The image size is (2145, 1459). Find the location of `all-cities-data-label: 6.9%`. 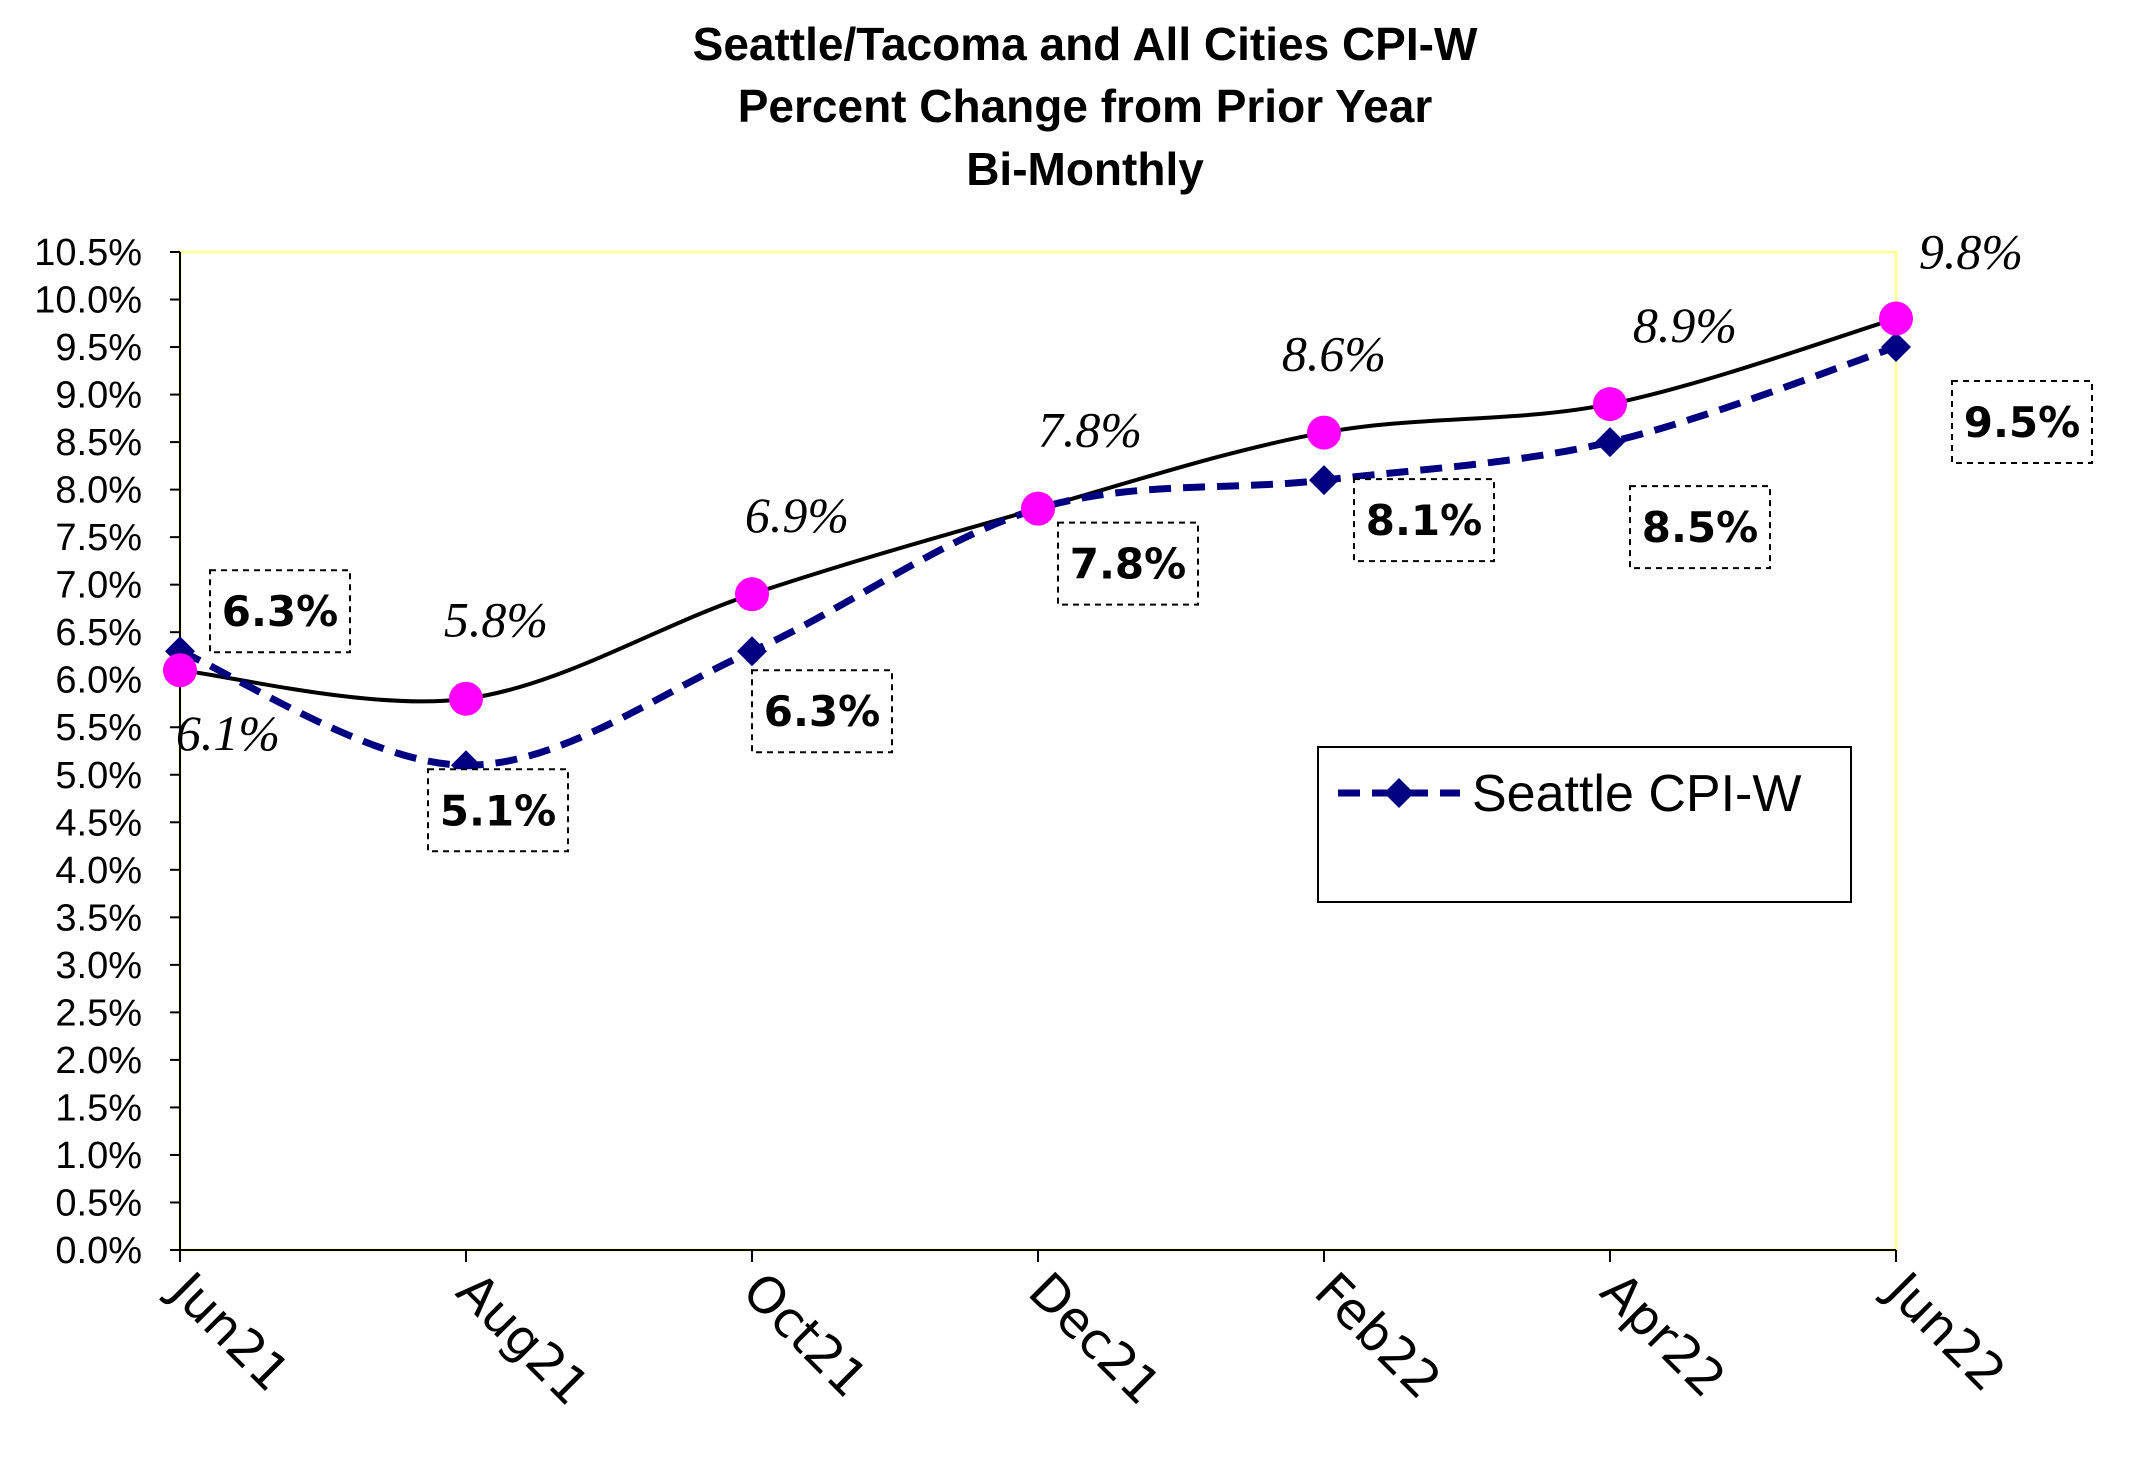

all-cities-data-label: 6.9% is located at coordinates (797, 515).